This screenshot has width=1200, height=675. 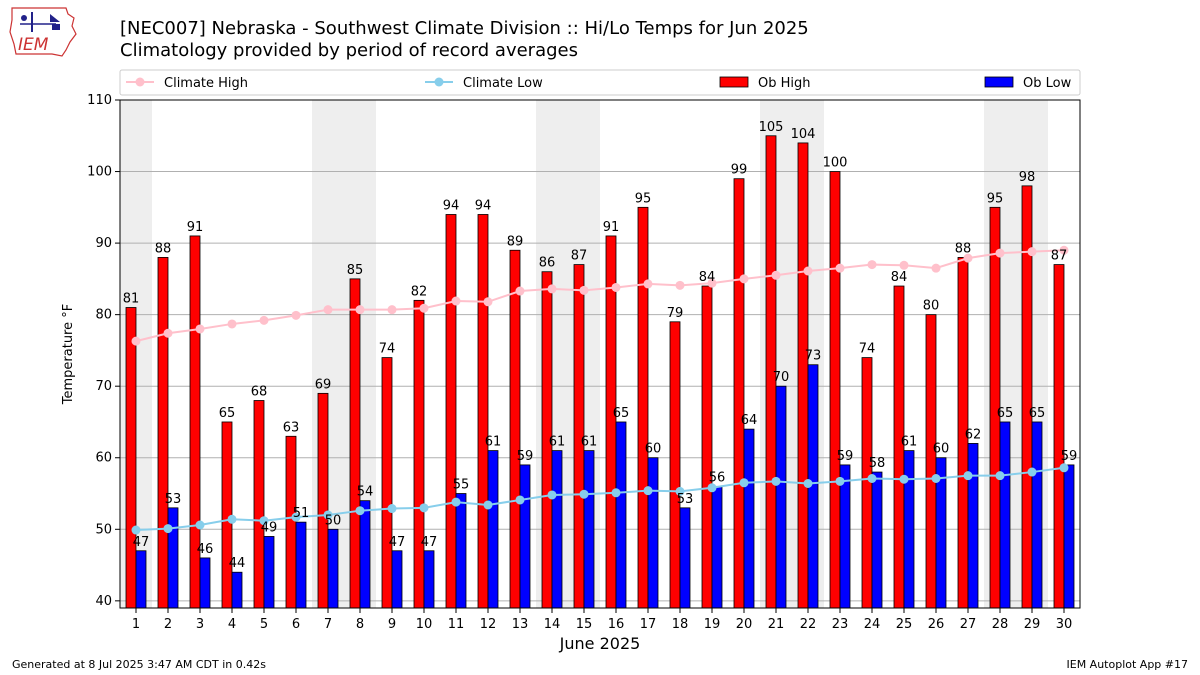 I want to click on climate-high-line, so click(x=600, y=296).